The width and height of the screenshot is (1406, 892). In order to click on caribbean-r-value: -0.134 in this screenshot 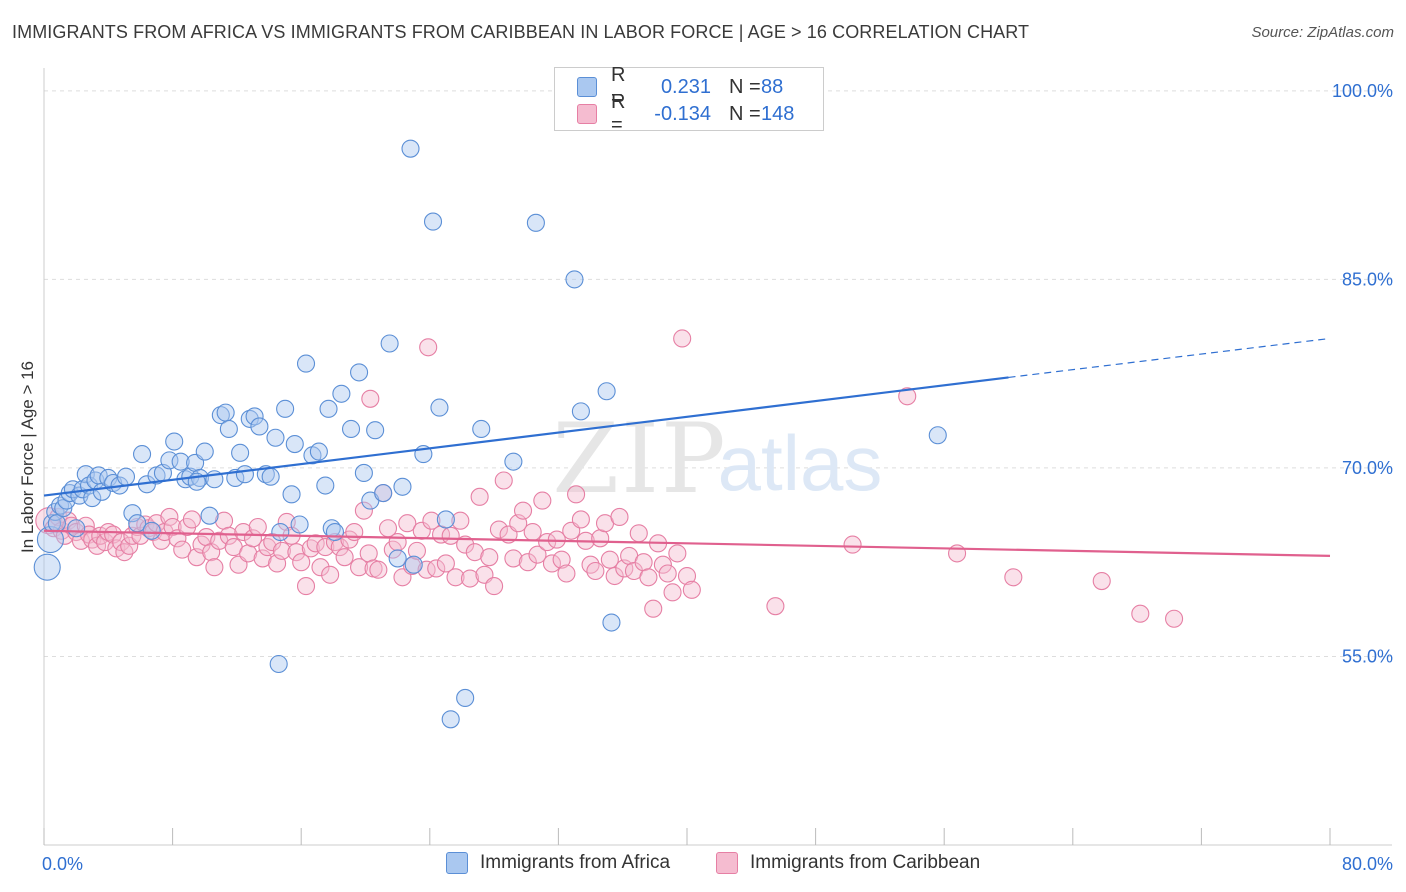, I will do `click(682, 113)`.